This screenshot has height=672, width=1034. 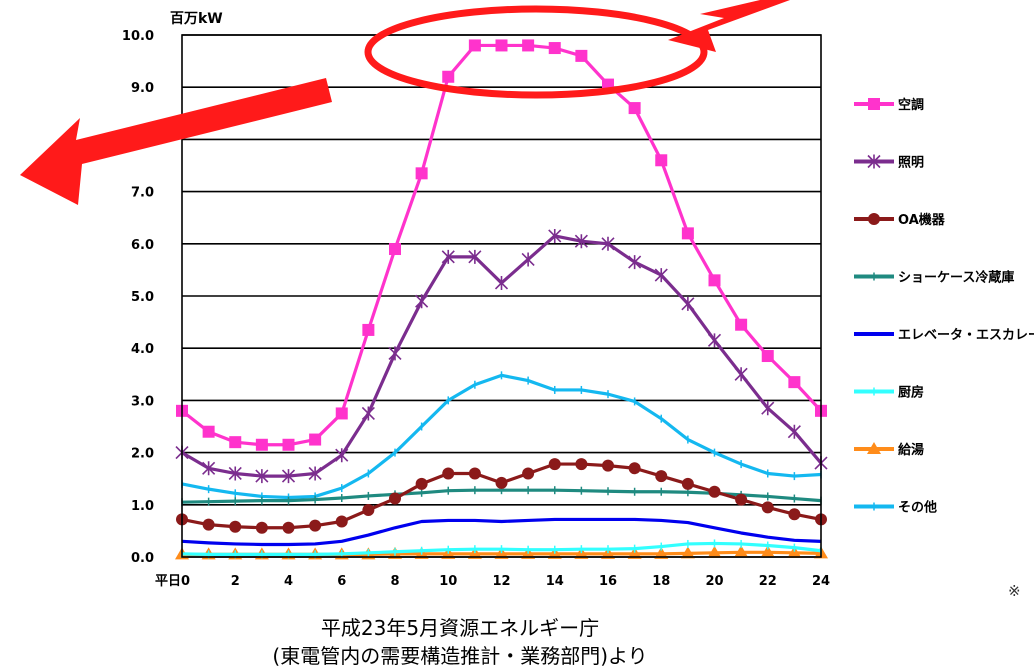 I want to click on legend-label: 空調, so click(x=911, y=105).